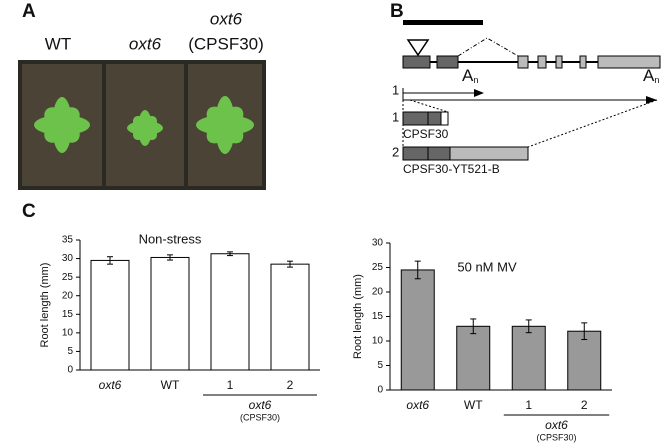 The height and width of the screenshot is (443, 662). What do you see at coordinates (142, 125) in the screenshot?
I see `plant-photo` at bounding box center [142, 125].